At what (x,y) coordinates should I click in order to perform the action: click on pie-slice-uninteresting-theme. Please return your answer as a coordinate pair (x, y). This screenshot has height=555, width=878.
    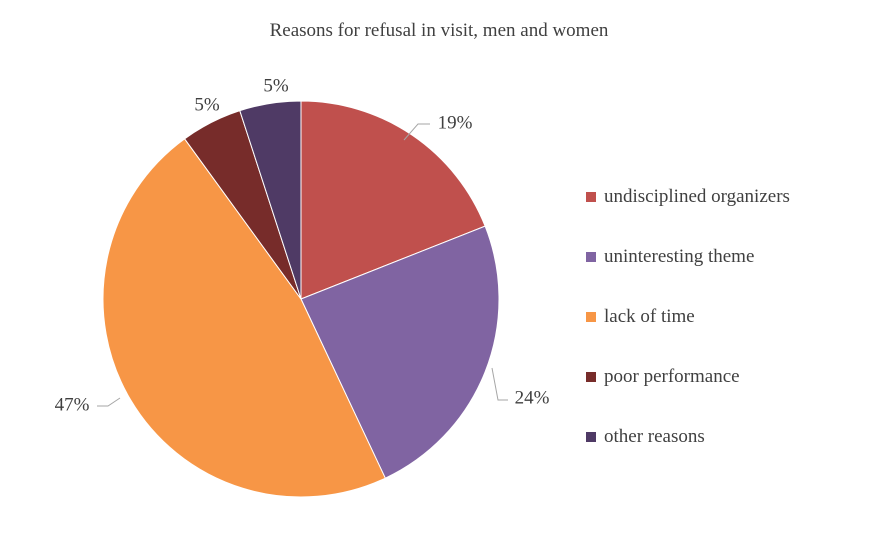
    Looking at the image, I should click on (400, 352).